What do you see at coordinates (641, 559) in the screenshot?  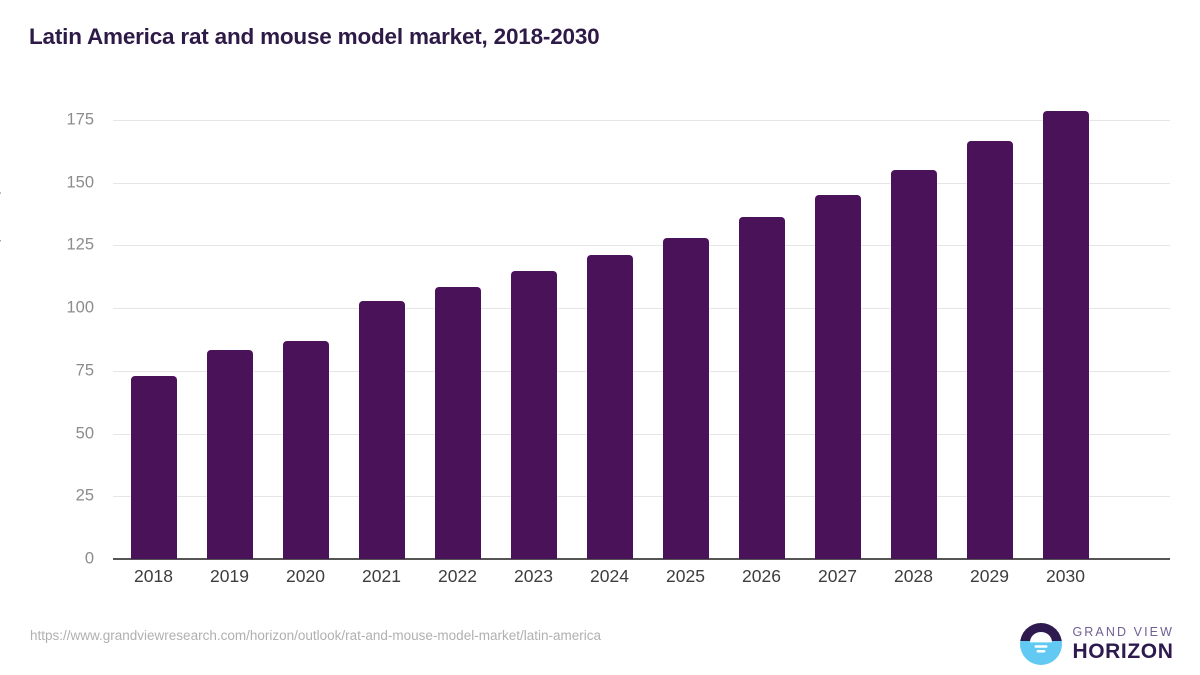 I see `x-axis-line` at bounding box center [641, 559].